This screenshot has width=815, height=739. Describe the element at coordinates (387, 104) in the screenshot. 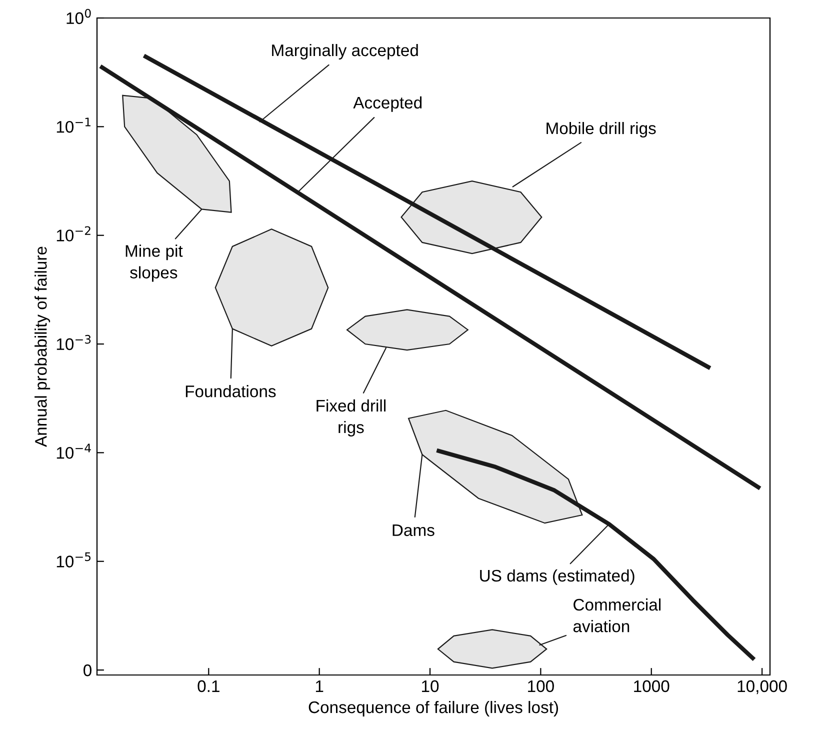

I see `annotation: Accepted` at that location.